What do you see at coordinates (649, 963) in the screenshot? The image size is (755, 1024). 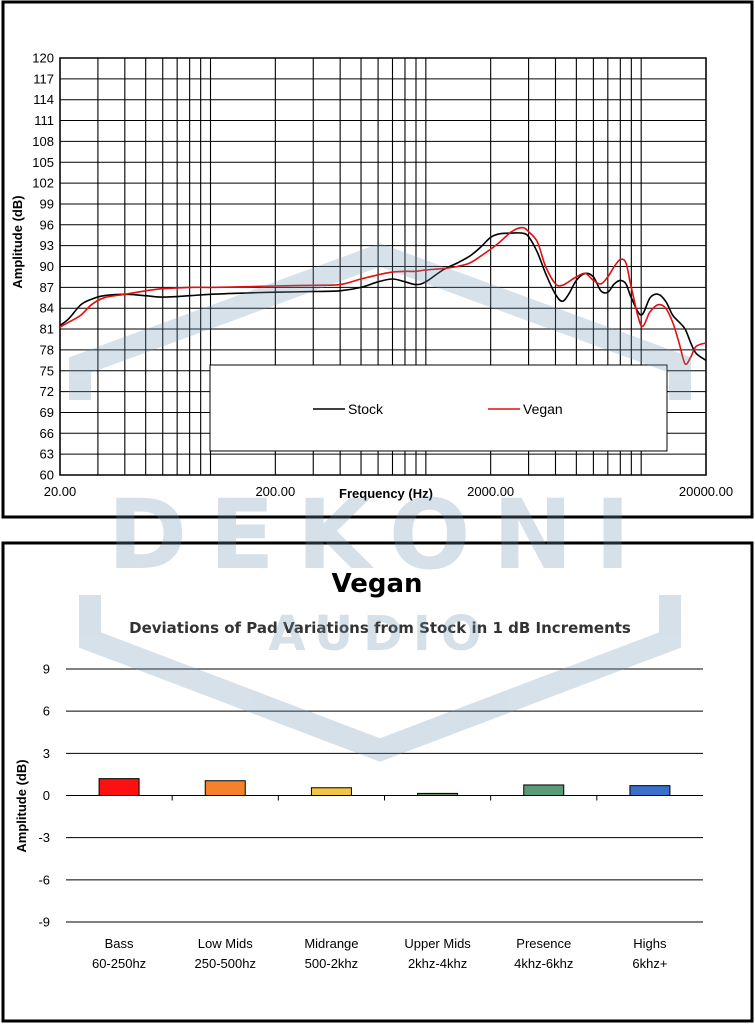 I see `bar-category-range-5: 6khz+` at bounding box center [649, 963].